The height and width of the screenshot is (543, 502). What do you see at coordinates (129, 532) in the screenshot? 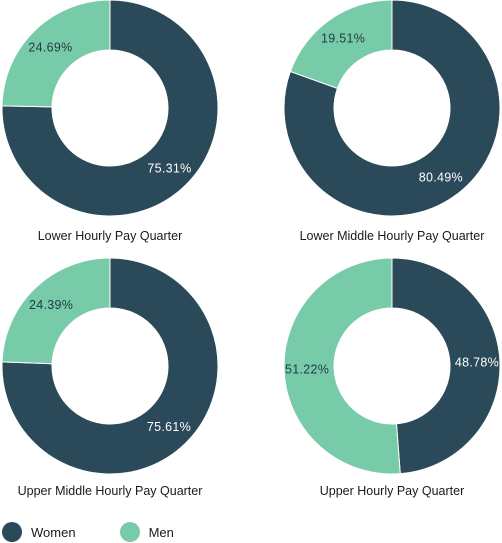
I see `legend-swatch-men` at bounding box center [129, 532].